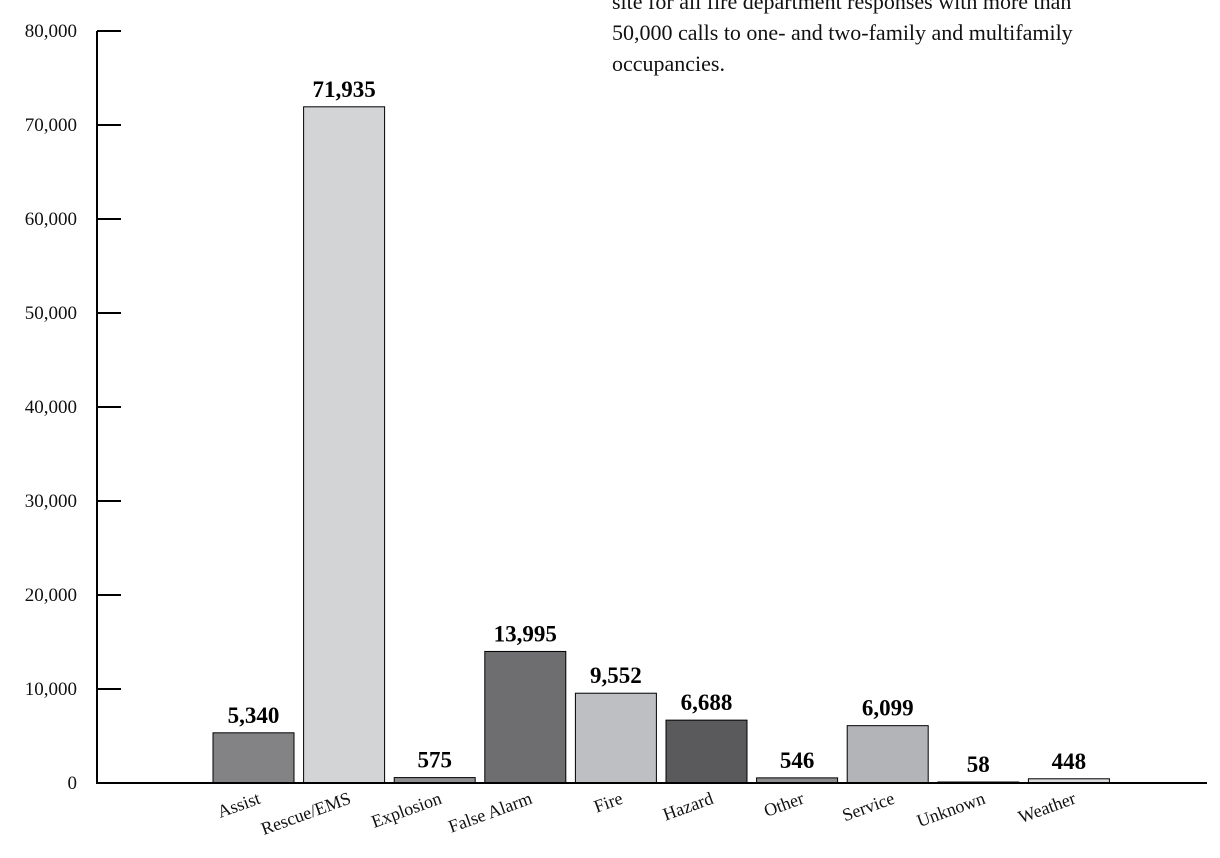  What do you see at coordinates (406, 810) in the screenshot?
I see `category-label: Explosion` at bounding box center [406, 810].